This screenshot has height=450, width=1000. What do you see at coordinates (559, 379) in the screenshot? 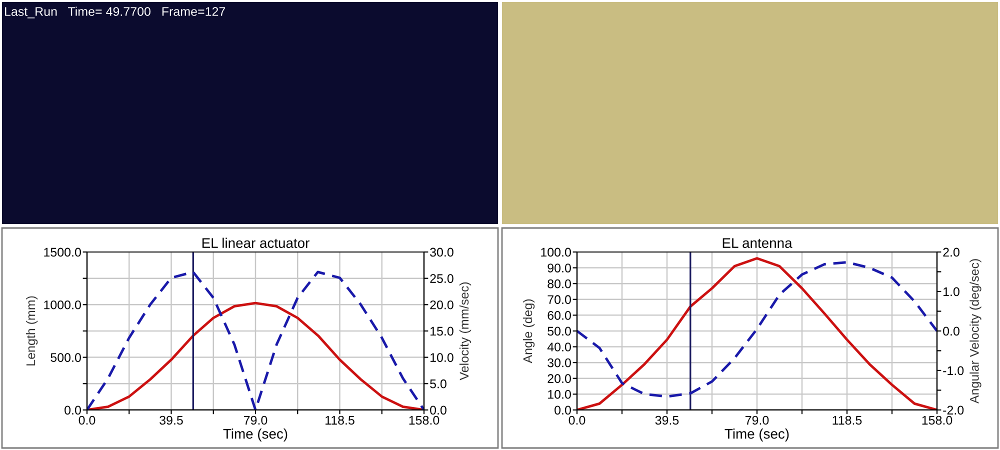
I see `y-tick-label: 20.0` at bounding box center [559, 379].